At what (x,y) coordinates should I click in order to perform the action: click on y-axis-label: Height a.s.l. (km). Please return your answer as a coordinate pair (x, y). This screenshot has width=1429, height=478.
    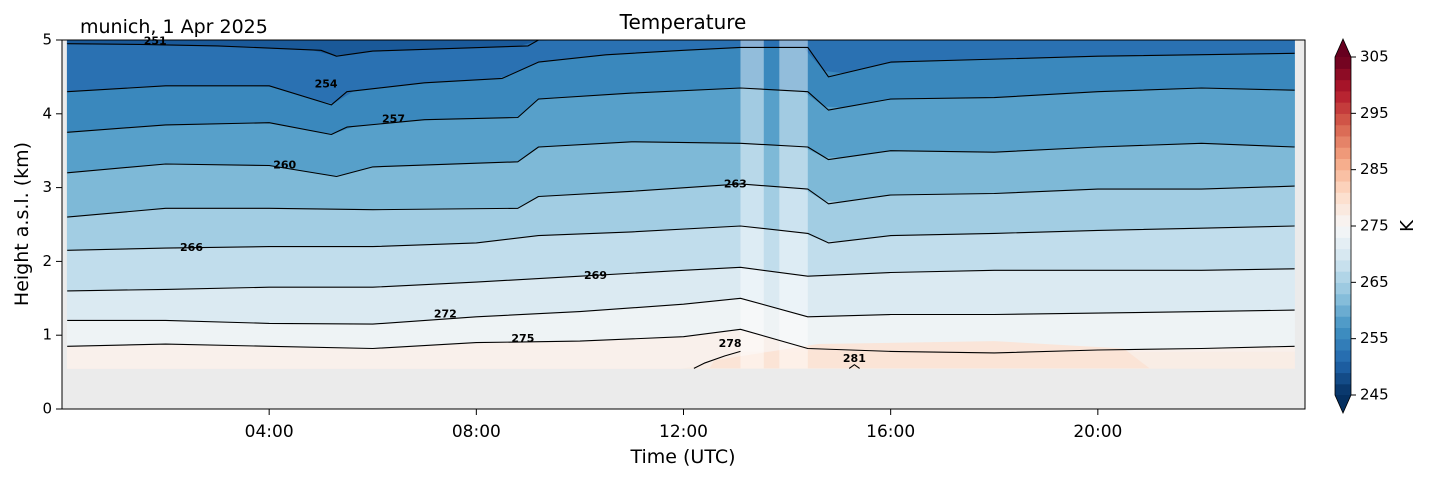
    Looking at the image, I should click on (22, 224).